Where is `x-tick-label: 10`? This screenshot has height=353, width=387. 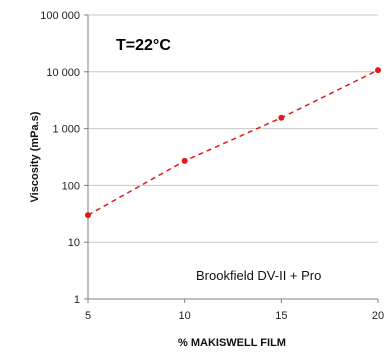
x-tick-label: 10 is located at coordinates (185, 316).